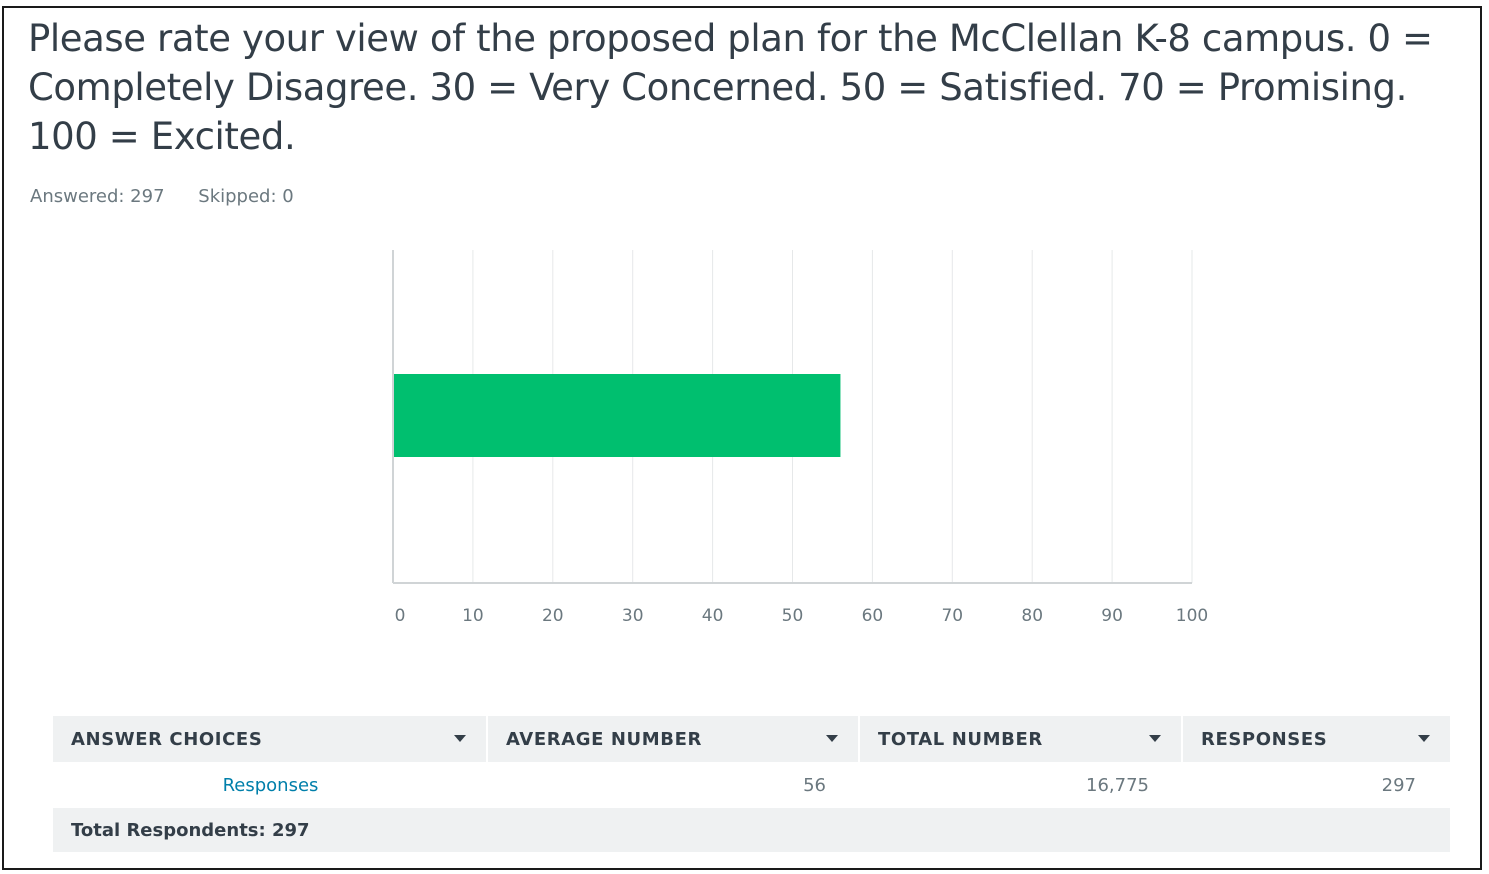 Image resolution: width=1489 pixels, height=874 pixels. Describe the element at coordinates (167, 739) in the screenshot. I see `column-header-label: ANSWER CHOICES` at that location.